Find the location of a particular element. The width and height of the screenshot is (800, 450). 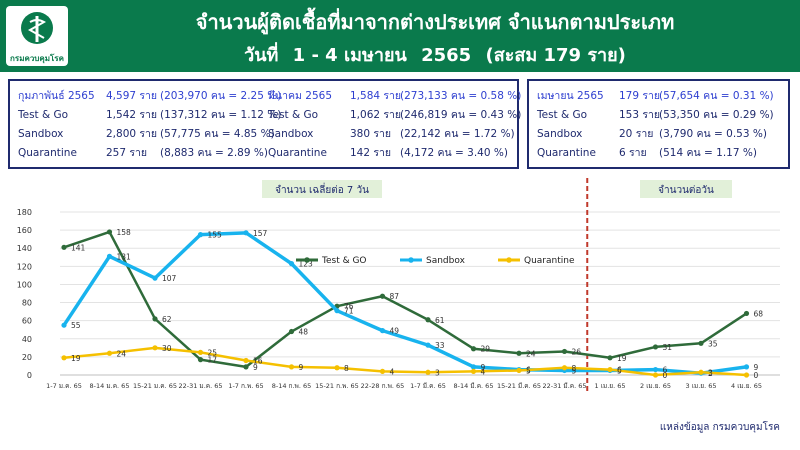

stat-value: 142 ราย is located at coordinates (371, 153).